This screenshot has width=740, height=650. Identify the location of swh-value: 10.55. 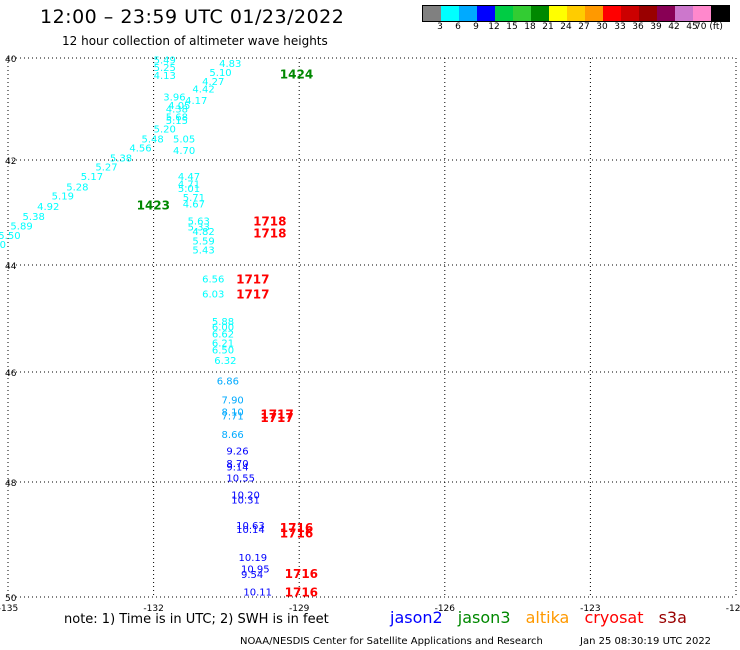
(240, 479).